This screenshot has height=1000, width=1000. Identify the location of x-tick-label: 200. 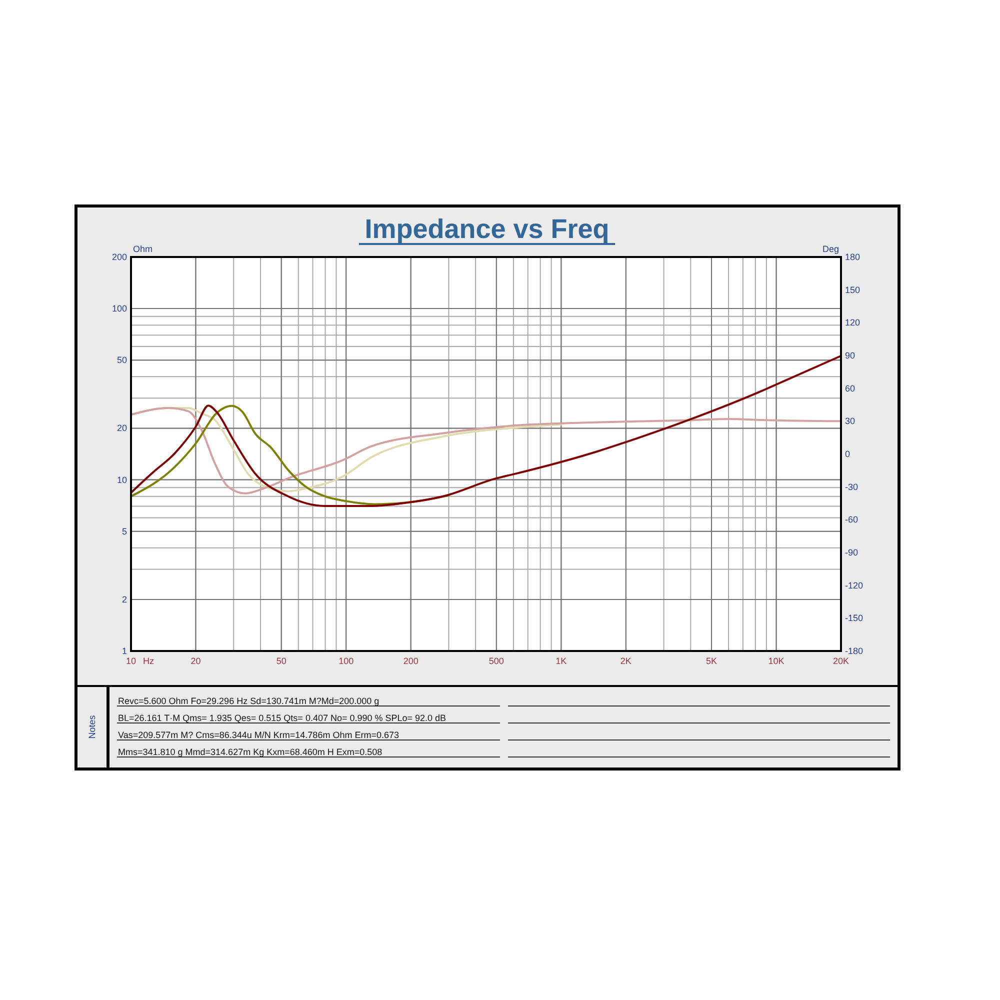
(410, 661).